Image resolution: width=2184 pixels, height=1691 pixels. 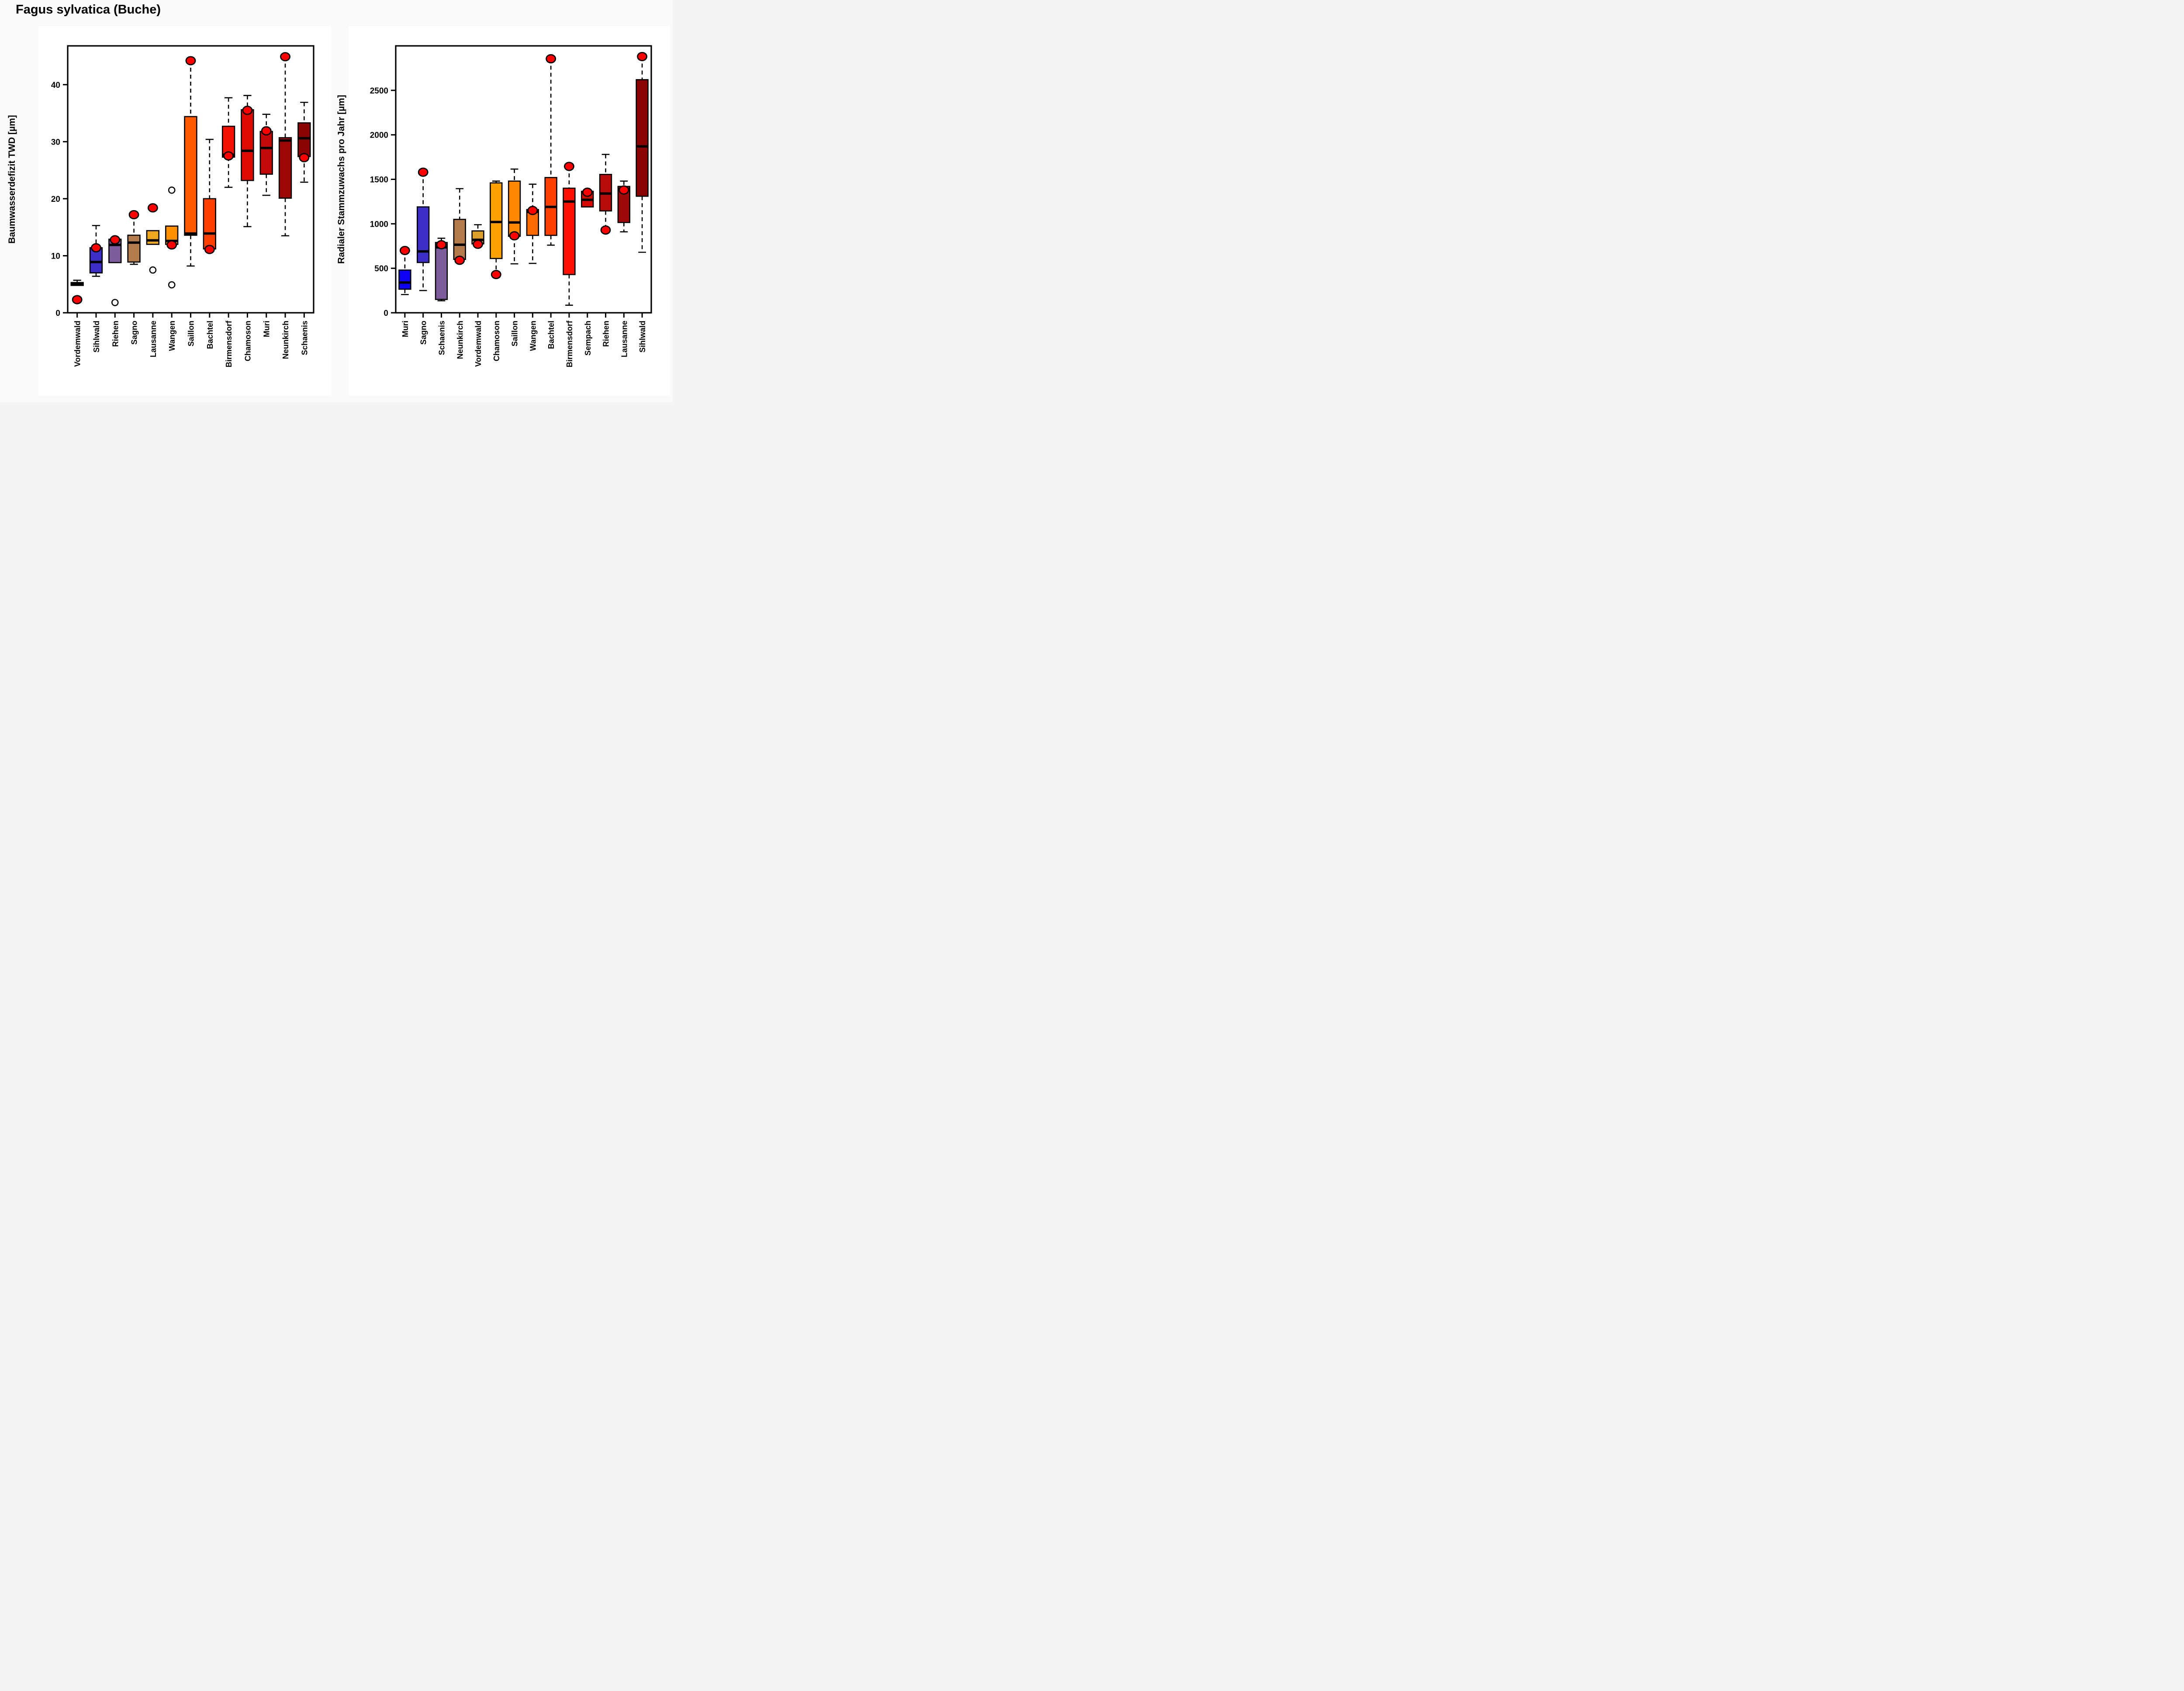 What do you see at coordinates (606, 334) in the screenshot?
I see `right-x-label-riehen: Riehen` at bounding box center [606, 334].